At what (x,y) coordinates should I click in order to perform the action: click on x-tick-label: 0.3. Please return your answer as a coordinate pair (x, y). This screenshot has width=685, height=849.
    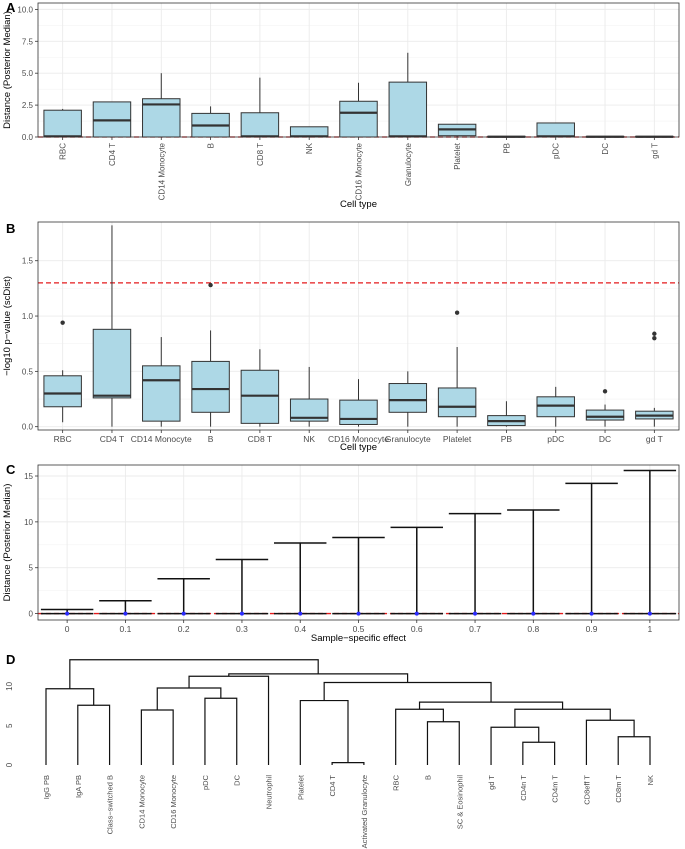
    Looking at the image, I should click on (242, 629).